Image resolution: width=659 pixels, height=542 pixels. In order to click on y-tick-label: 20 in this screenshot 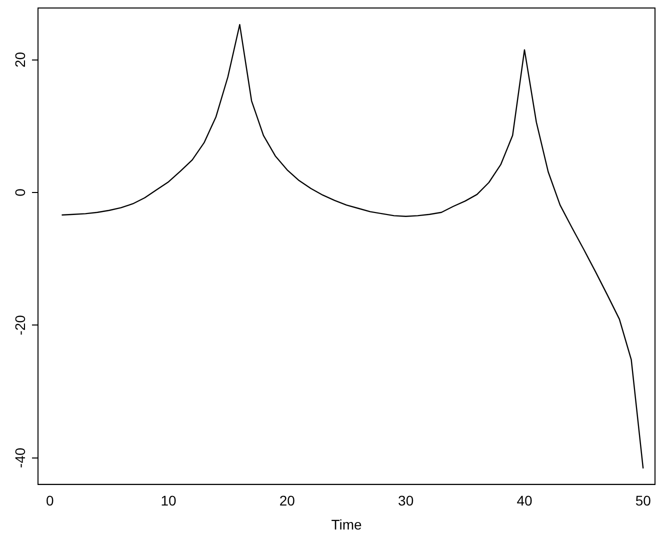, I will do `click(20, 60)`.